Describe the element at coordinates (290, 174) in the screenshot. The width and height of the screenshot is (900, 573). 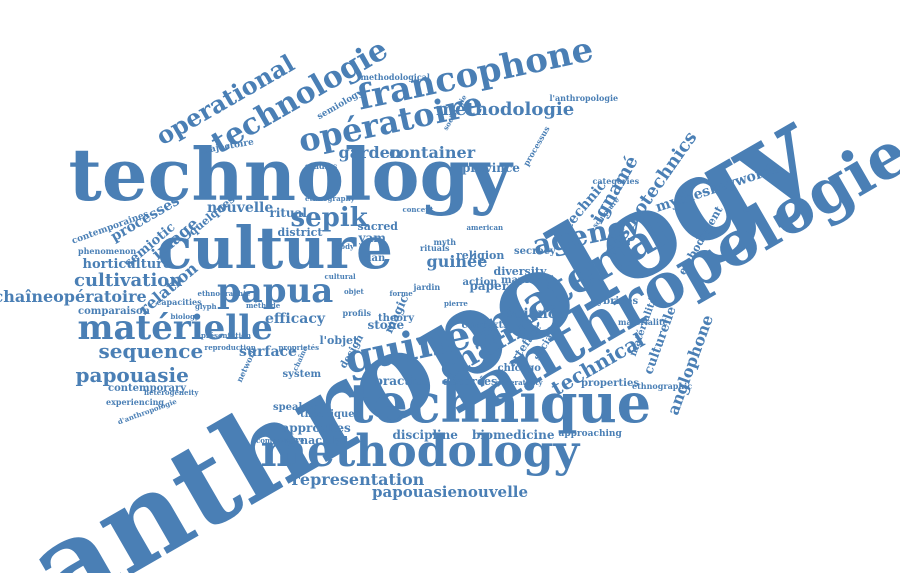
I see `word-technology: technology` at that location.